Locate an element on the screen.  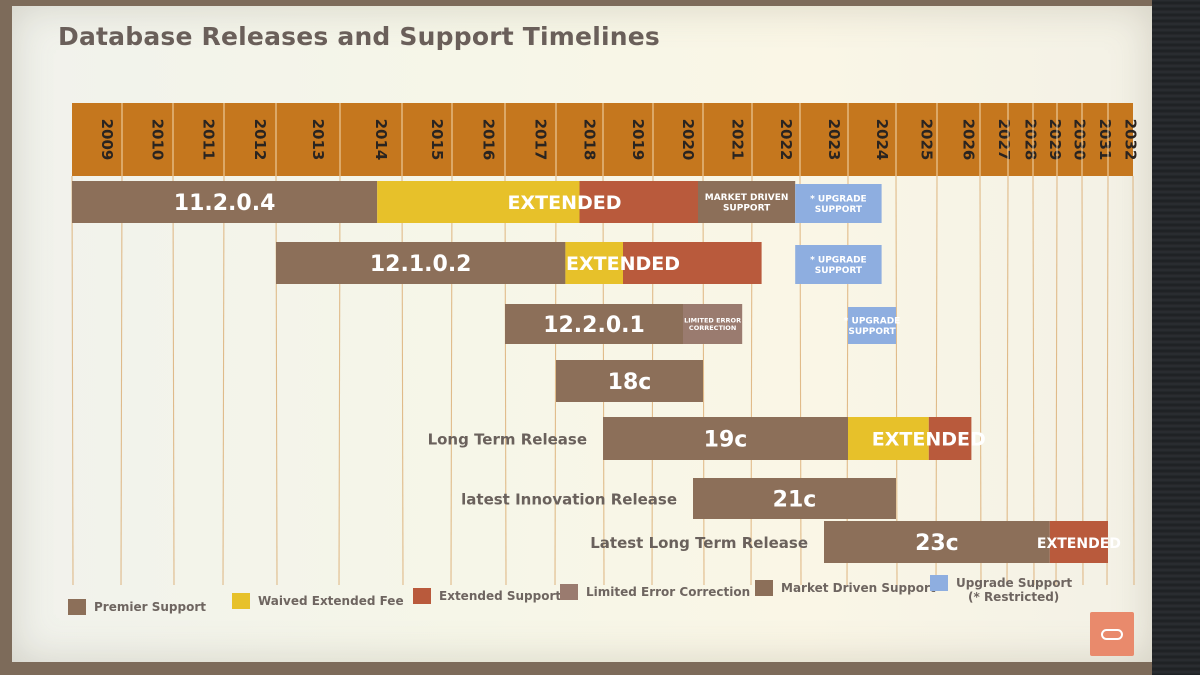
year-label: 2018 is located at coordinates (590, 140).